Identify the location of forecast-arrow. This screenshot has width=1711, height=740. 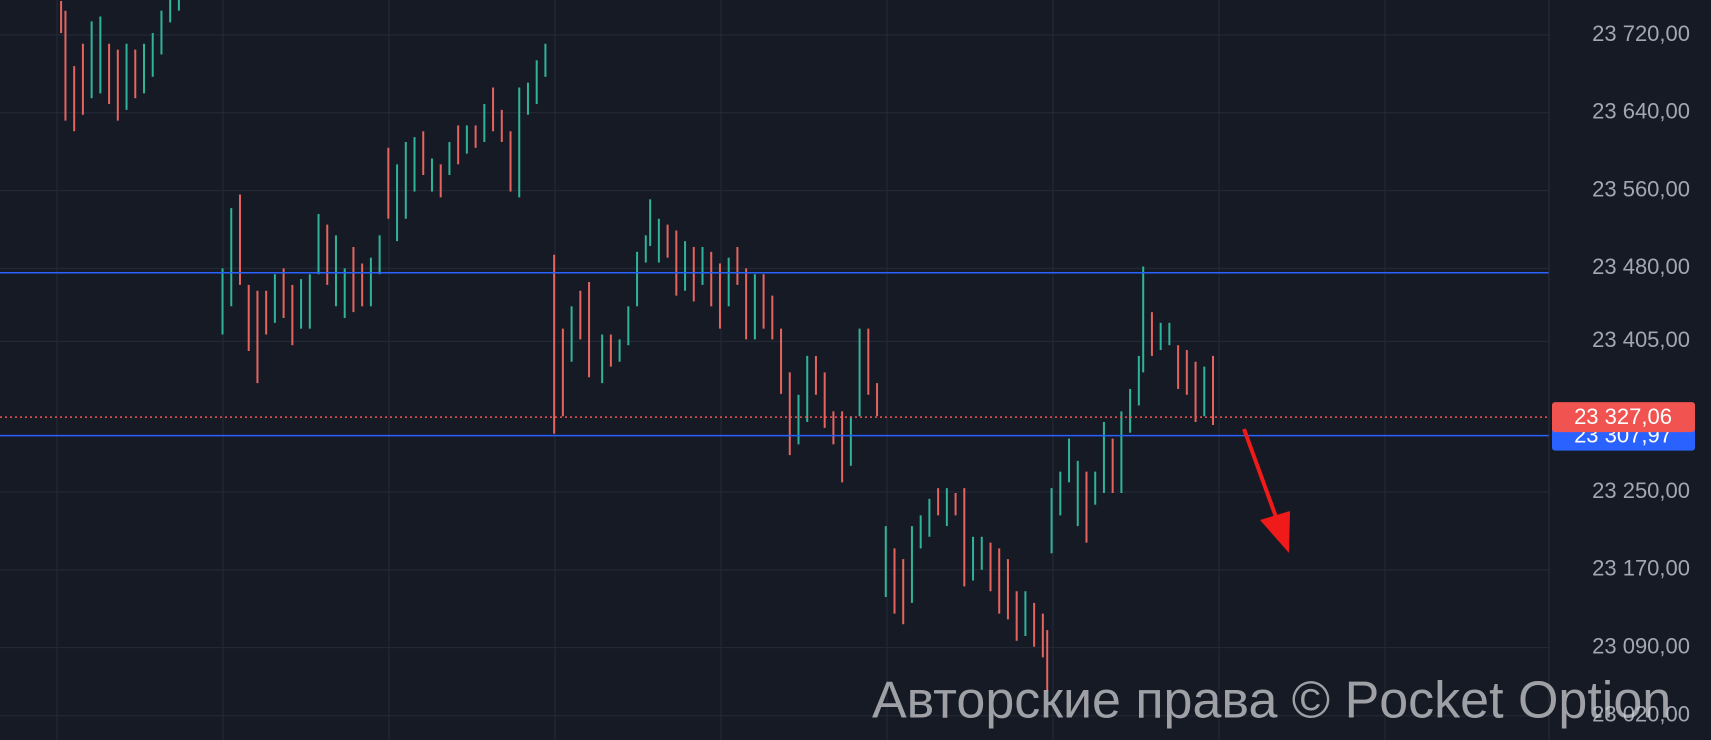
(1266, 490).